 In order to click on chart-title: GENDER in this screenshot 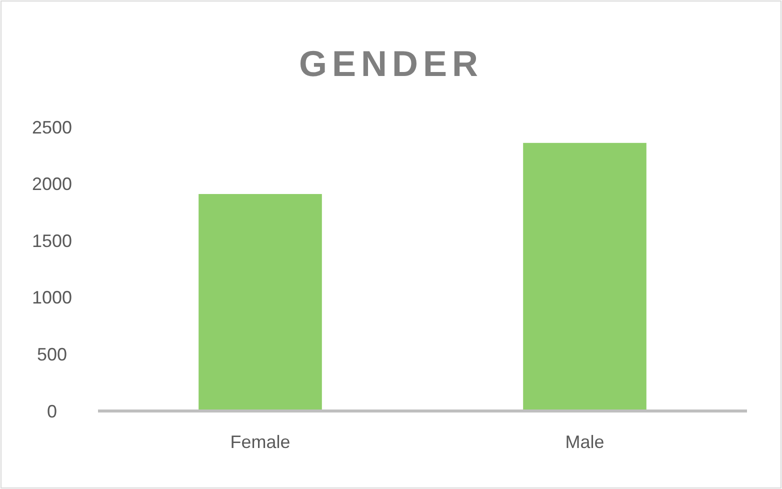, I will do `click(391, 63)`.